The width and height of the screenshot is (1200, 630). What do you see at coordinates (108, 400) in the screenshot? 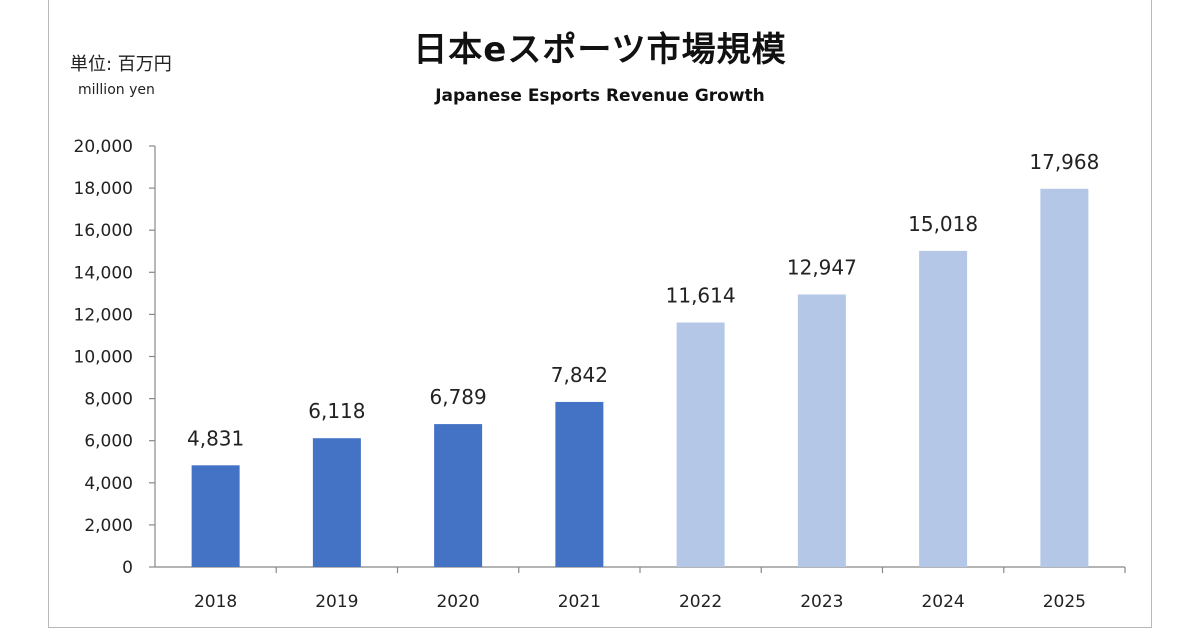
I see `y-tick-label: 8,000` at bounding box center [108, 400].